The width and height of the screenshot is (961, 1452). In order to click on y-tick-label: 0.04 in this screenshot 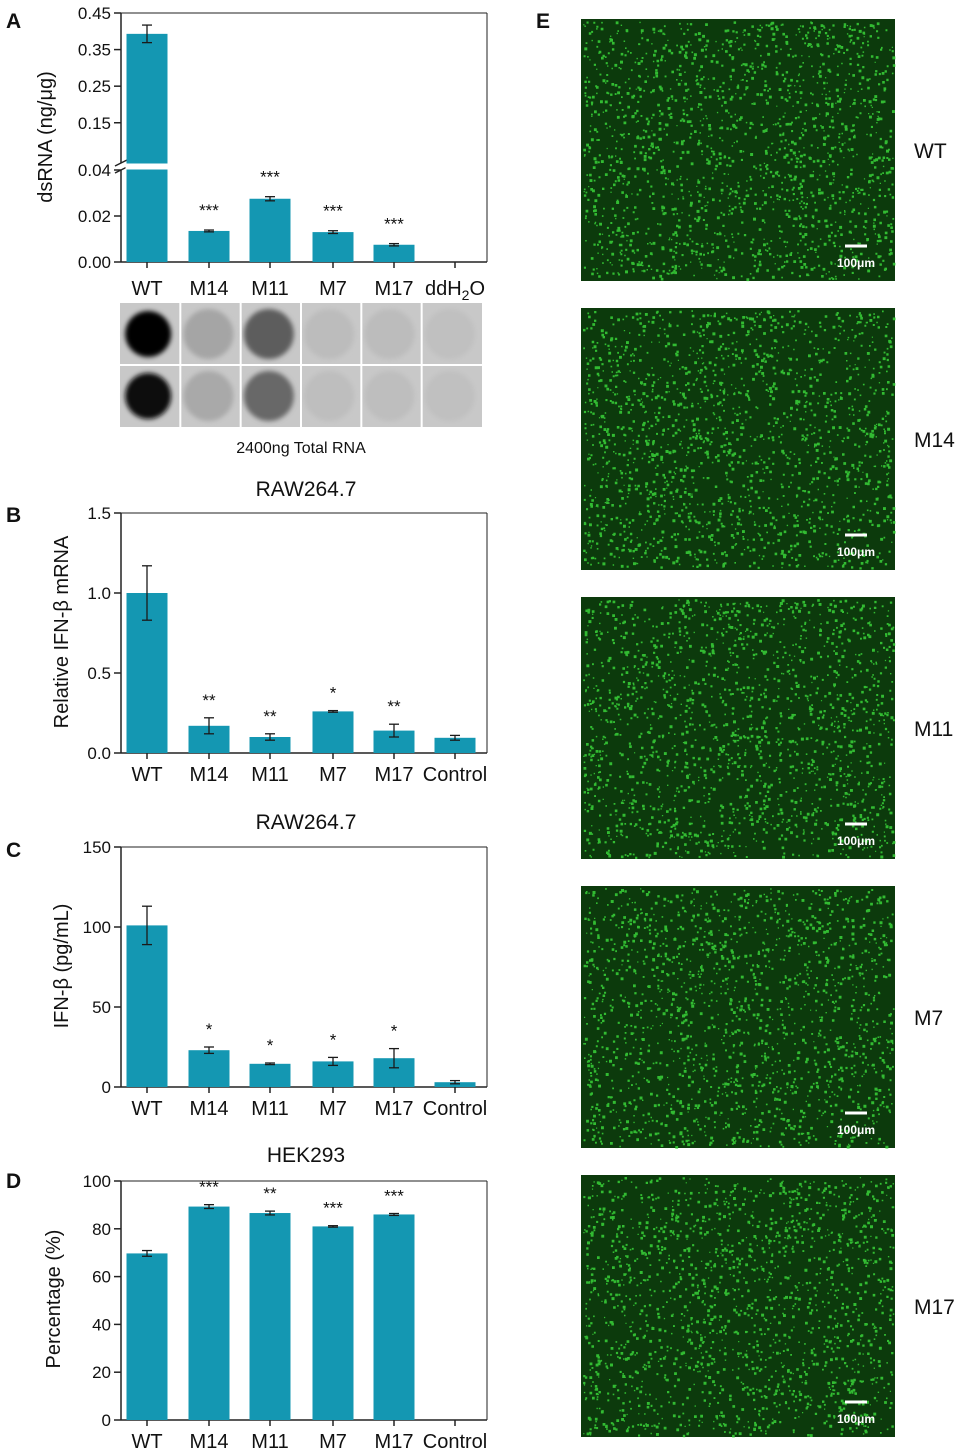, I will do `click(94, 170)`.